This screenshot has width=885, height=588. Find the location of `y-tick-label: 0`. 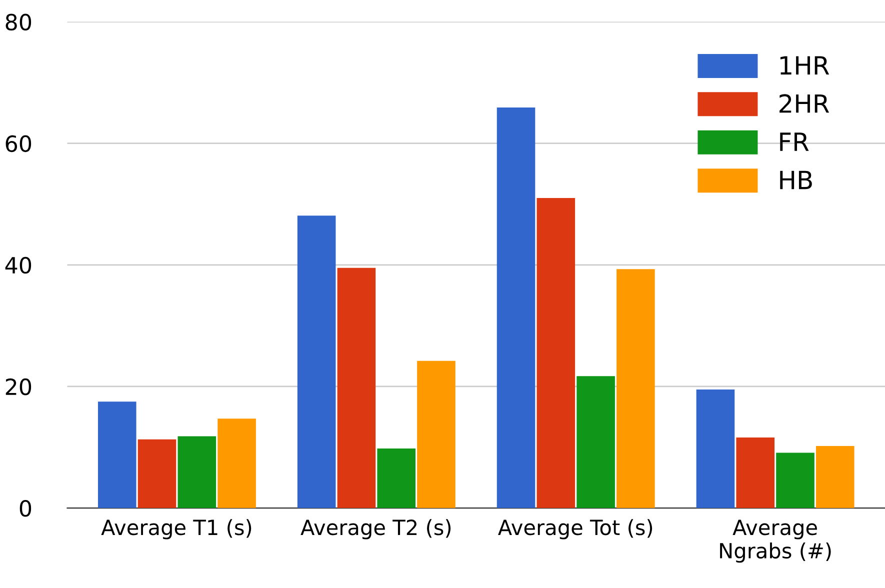

y-tick-label: 0 is located at coordinates (26, 508).